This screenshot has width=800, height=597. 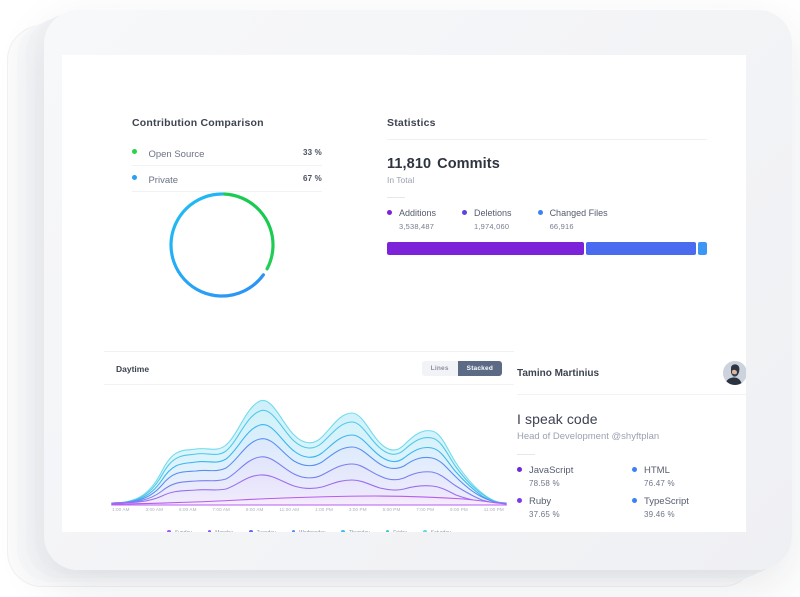 I want to click on statistic-changed-files: Changed Files 66,916, so click(x=572, y=219).